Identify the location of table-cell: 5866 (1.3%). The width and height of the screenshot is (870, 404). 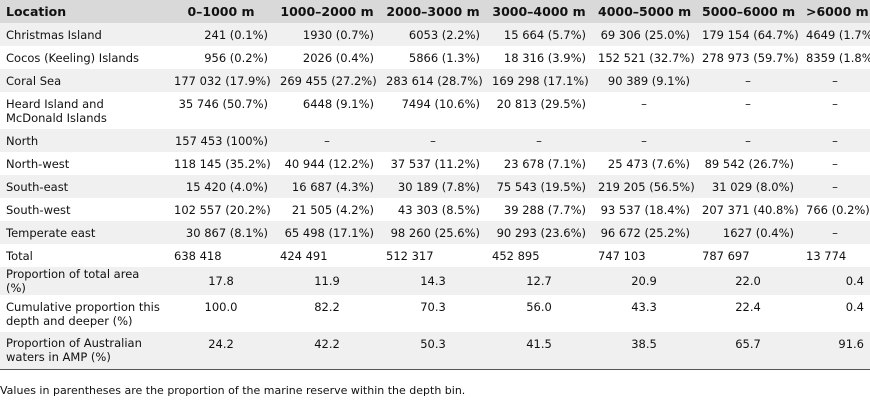
(444, 57).